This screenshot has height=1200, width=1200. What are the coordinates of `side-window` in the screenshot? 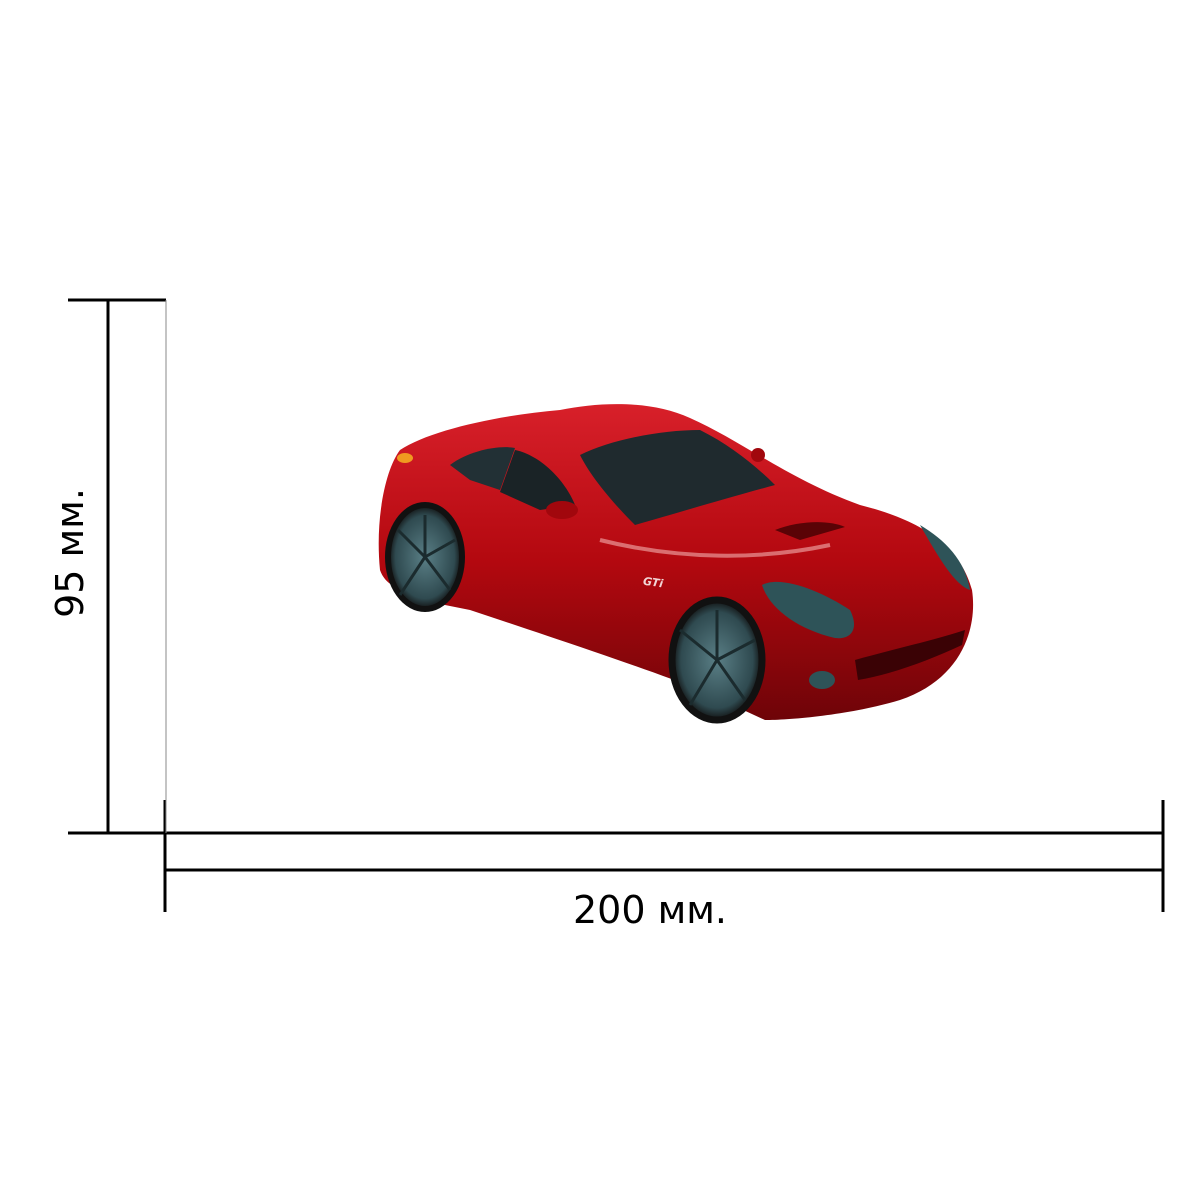 It's located at (537, 480).